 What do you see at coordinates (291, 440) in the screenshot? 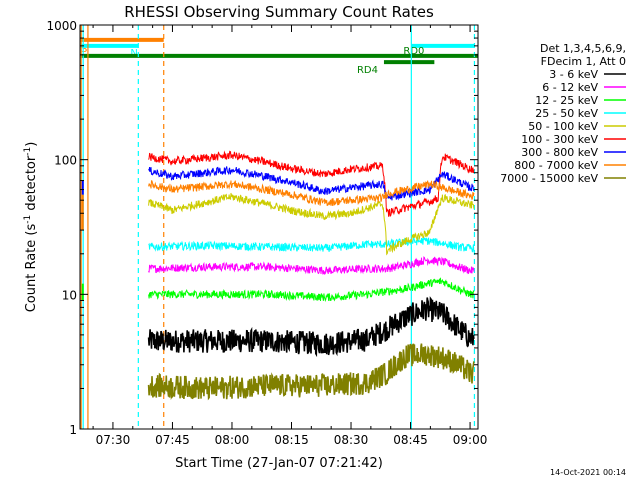
I see `x-tick-label: 08:15` at bounding box center [291, 440].